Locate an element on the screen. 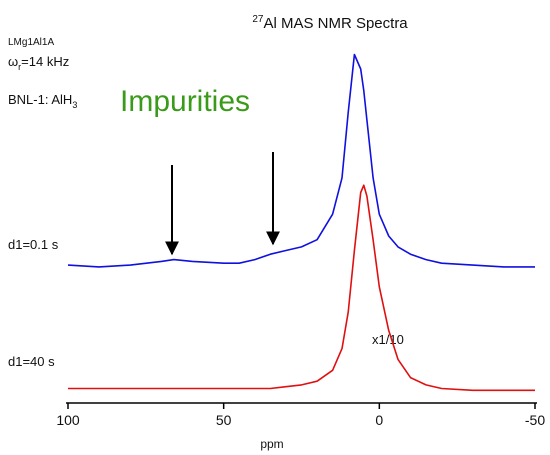 This screenshot has width=550, height=455. annotation: Impurities is located at coordinates (185, 101).